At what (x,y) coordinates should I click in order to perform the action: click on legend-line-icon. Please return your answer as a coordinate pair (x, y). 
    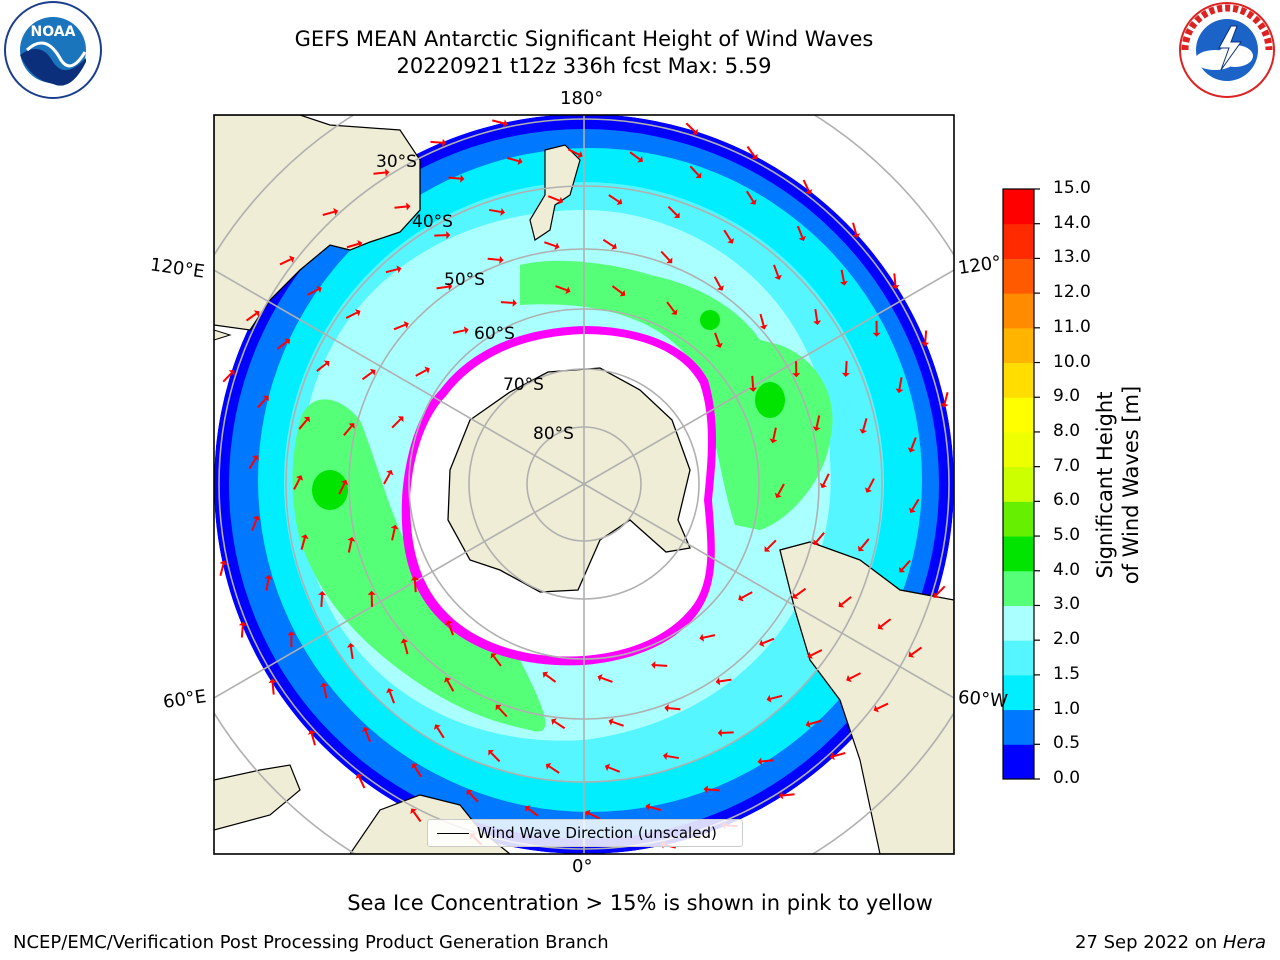
    Looking at the image, I should click on (453, 833).